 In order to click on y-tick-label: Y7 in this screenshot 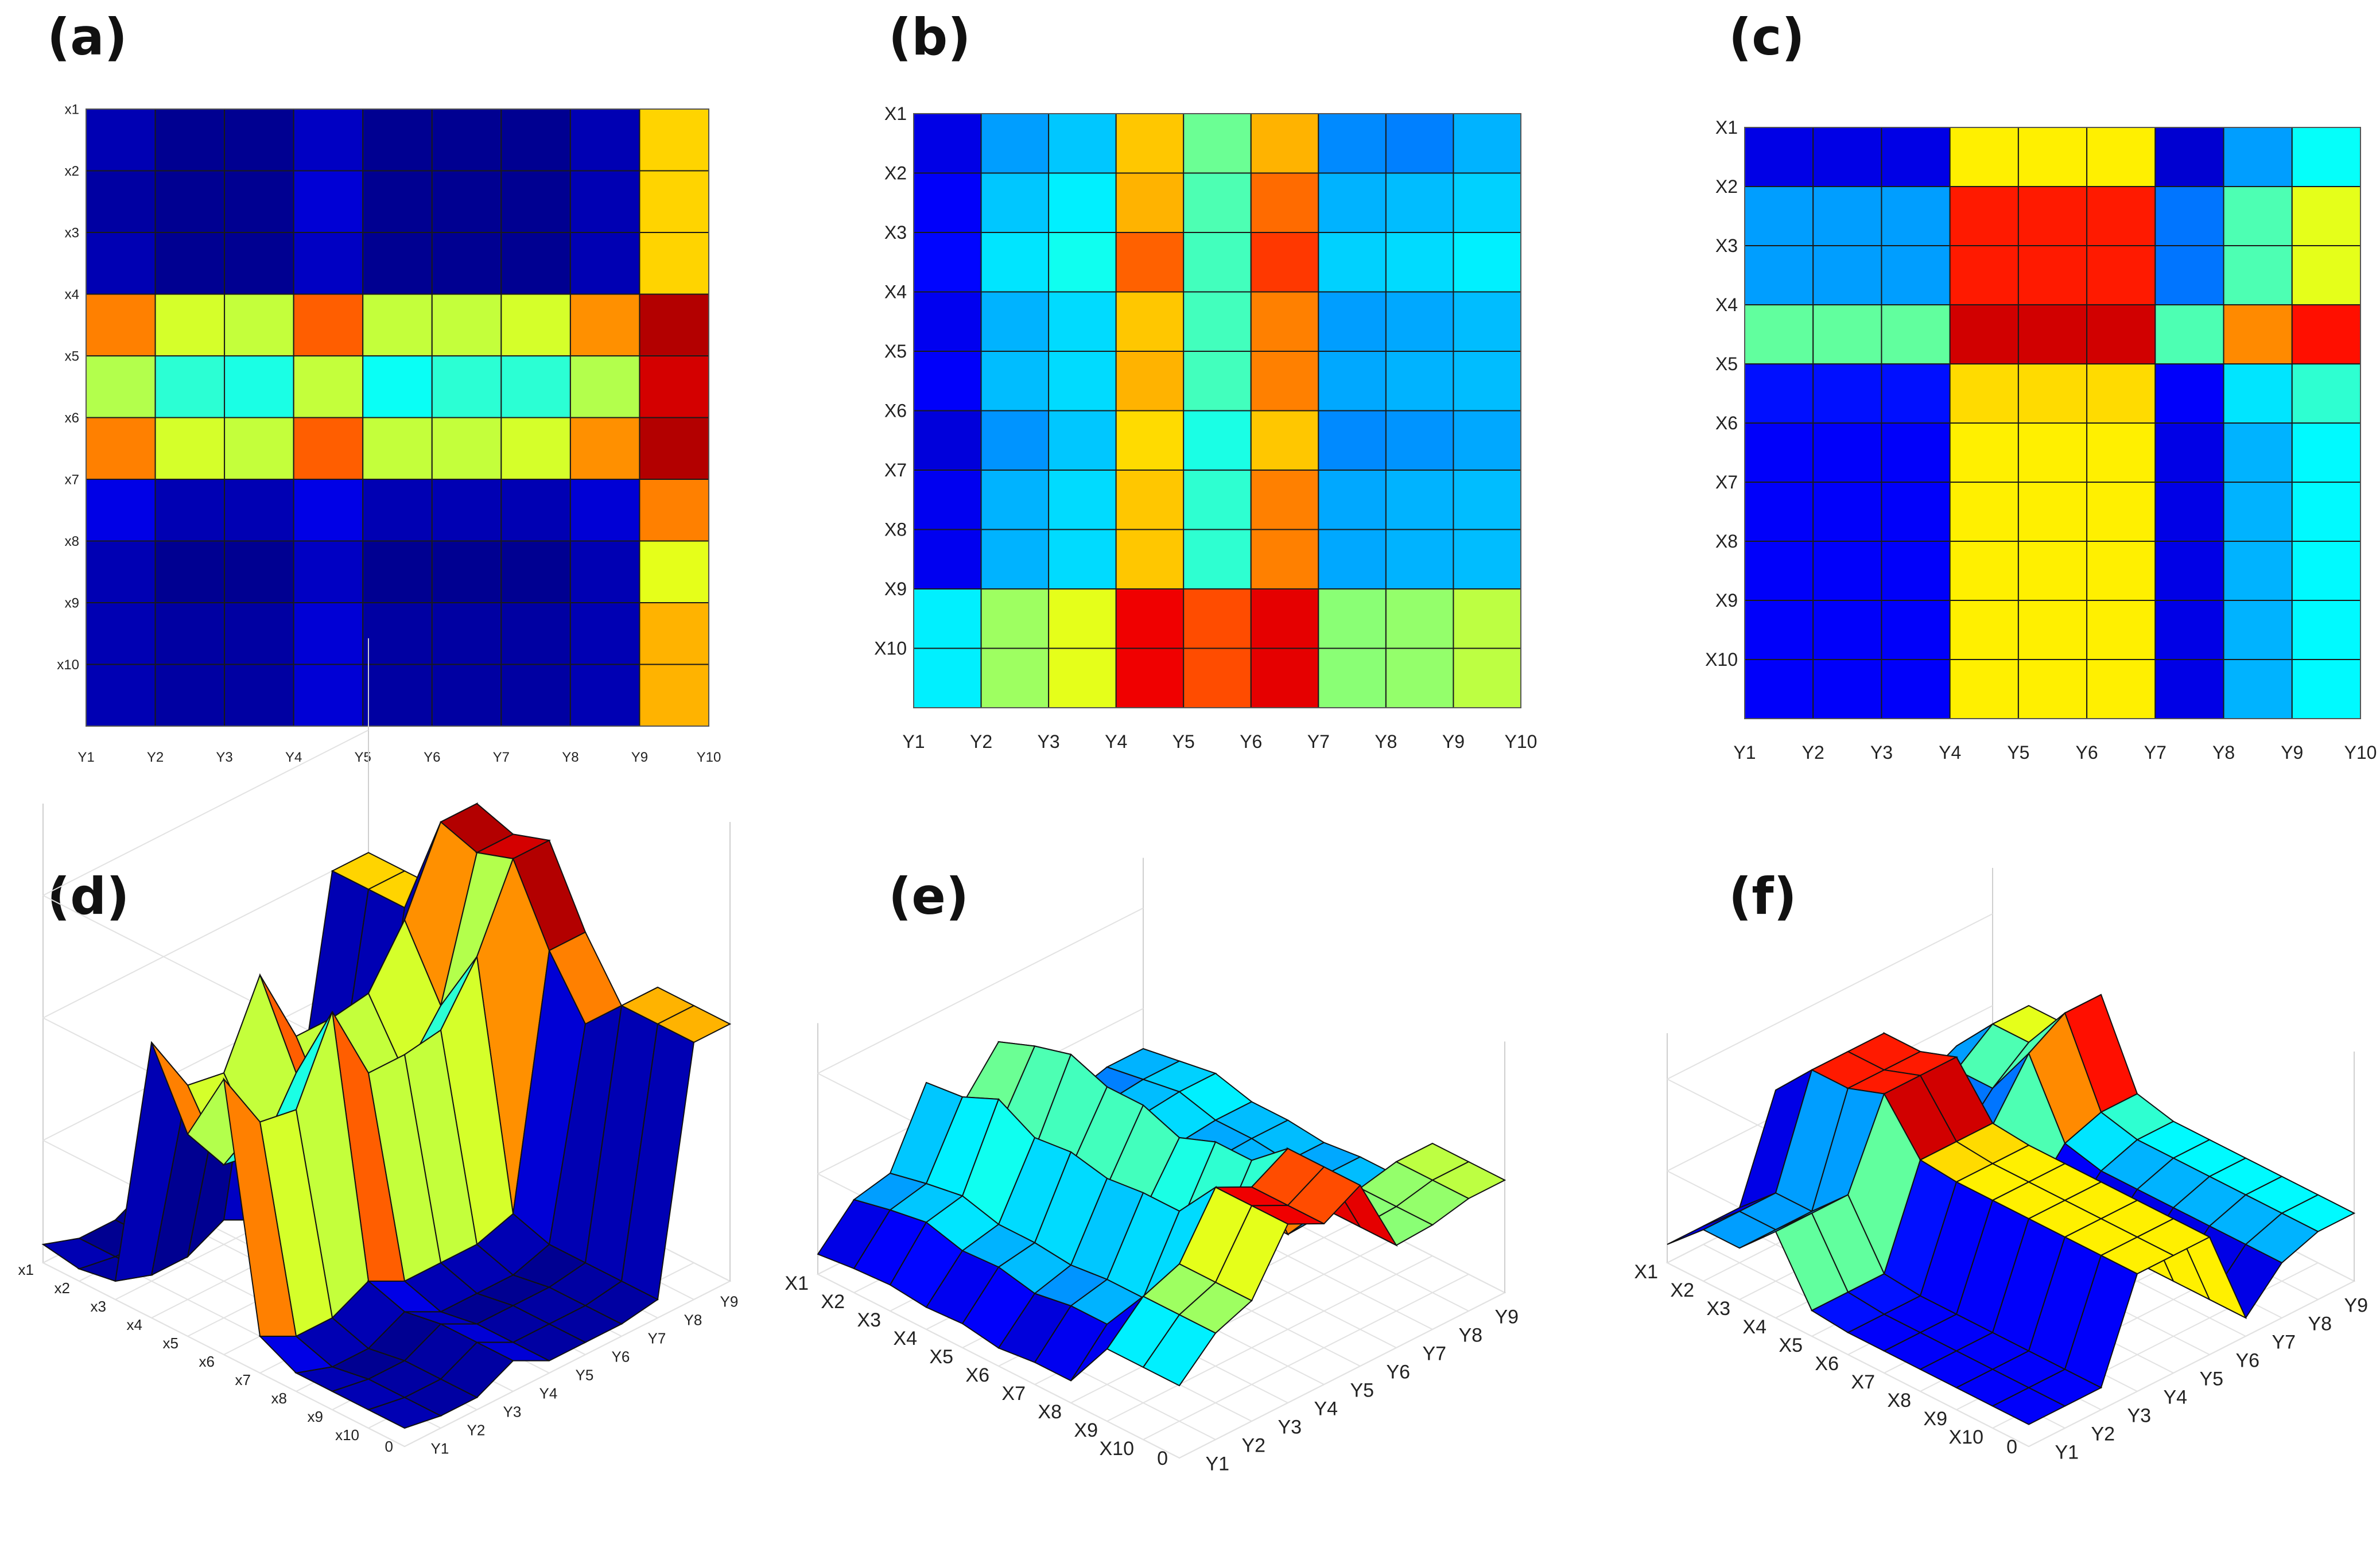, I will do `click(2284, 1342)`.